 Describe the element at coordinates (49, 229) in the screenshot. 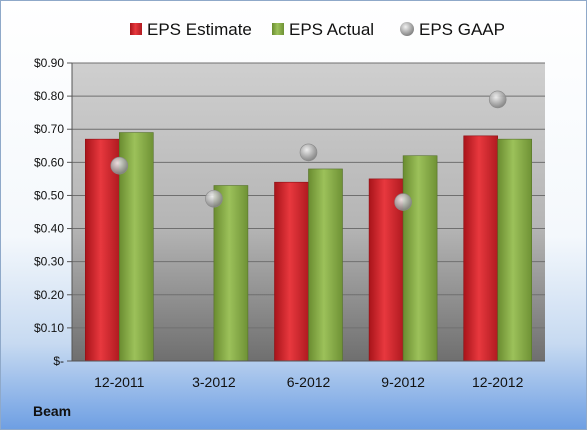

I see `y-tick-label: $0.40` at that location.